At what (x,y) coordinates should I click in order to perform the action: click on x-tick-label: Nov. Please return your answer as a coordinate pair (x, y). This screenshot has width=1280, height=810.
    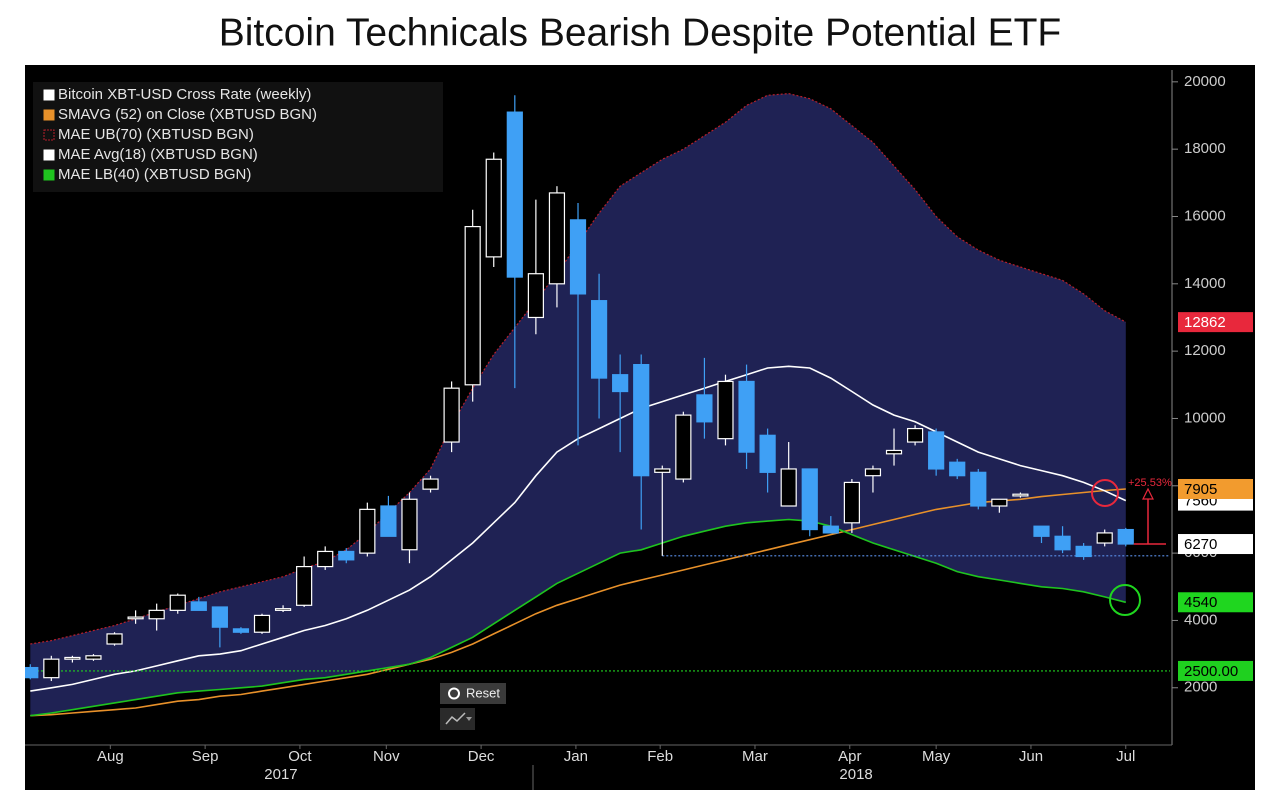
    Looking at the image, I should click on (386, 756).